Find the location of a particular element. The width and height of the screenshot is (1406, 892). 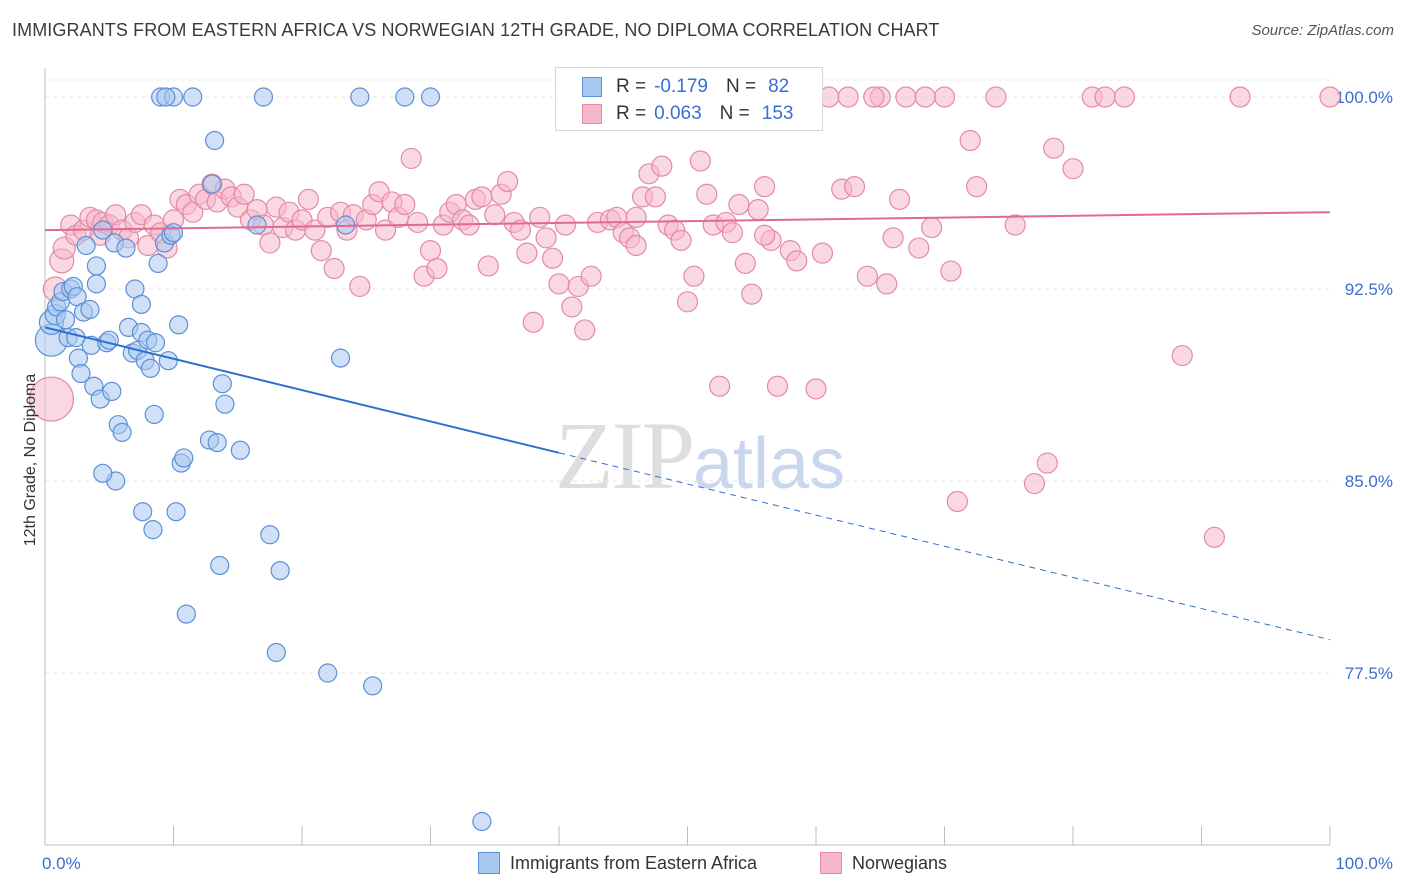

source-label: Source: ZipAtlas.com is located at coordinates (1322, 30).